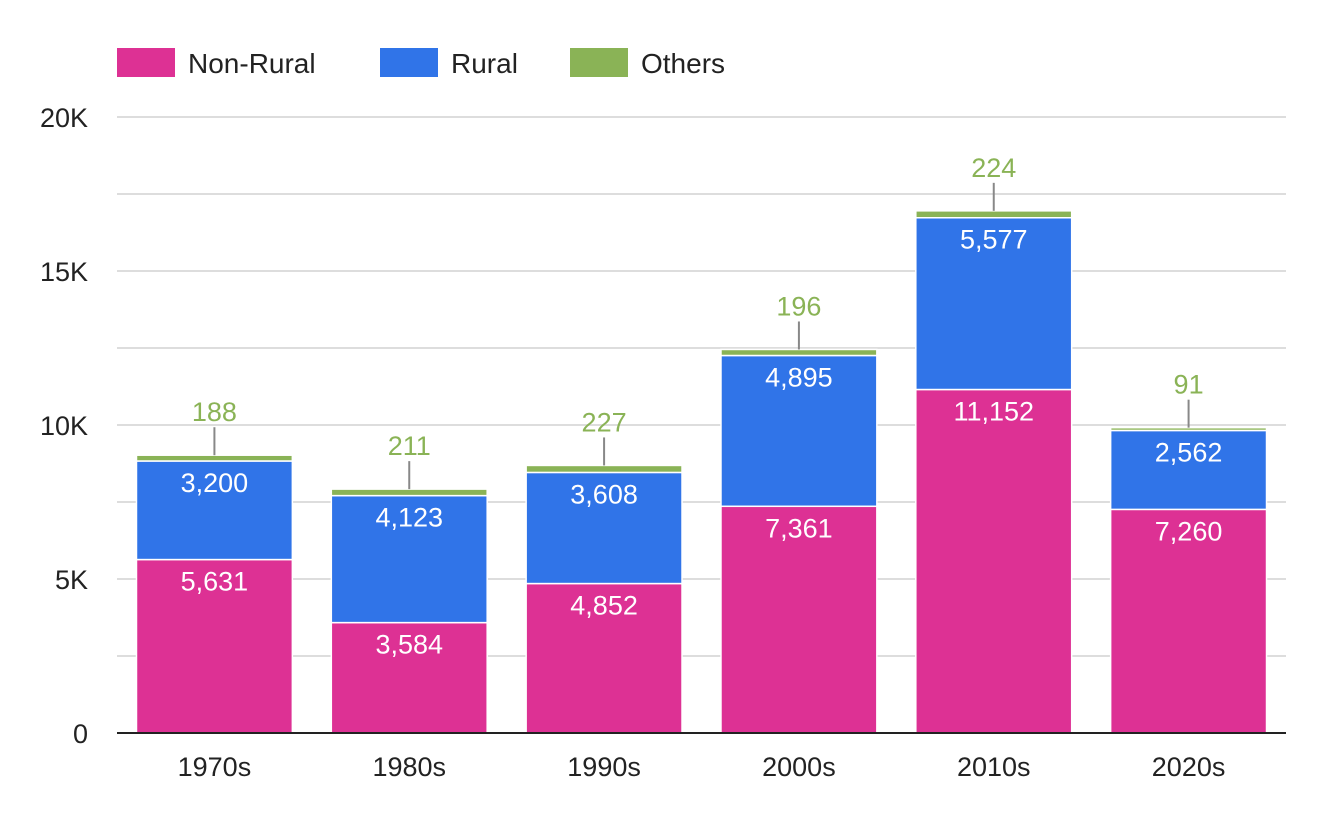 The height and width of the screenshot is (840, 1342). I want to click on data-label-rural: 5,577, so click(994, 240).